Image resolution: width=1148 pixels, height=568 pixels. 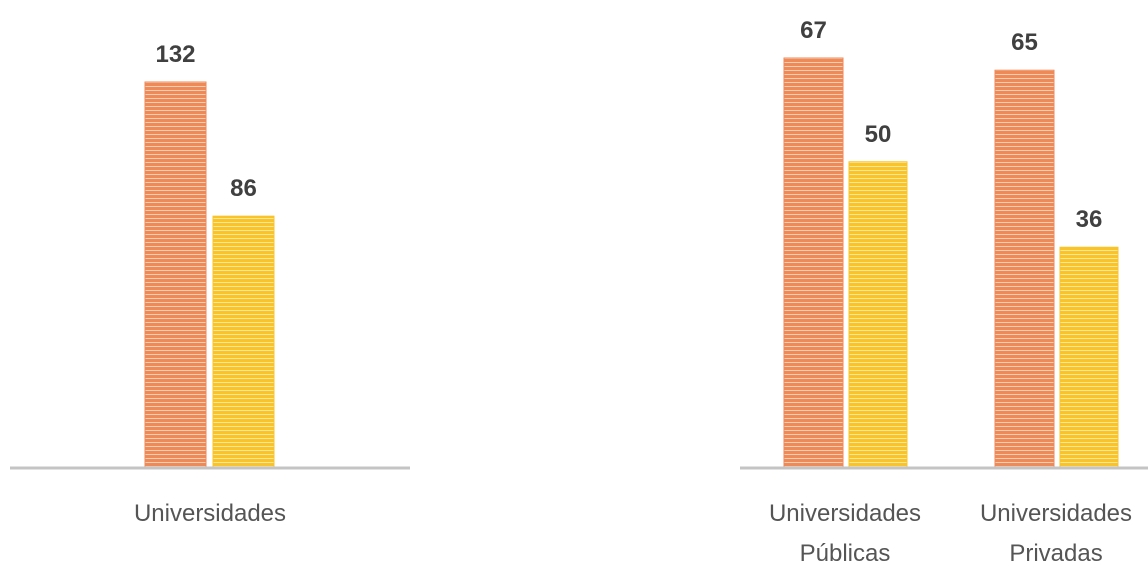 I want to click on category-label: Privadas, so click(x=1055, y=551).